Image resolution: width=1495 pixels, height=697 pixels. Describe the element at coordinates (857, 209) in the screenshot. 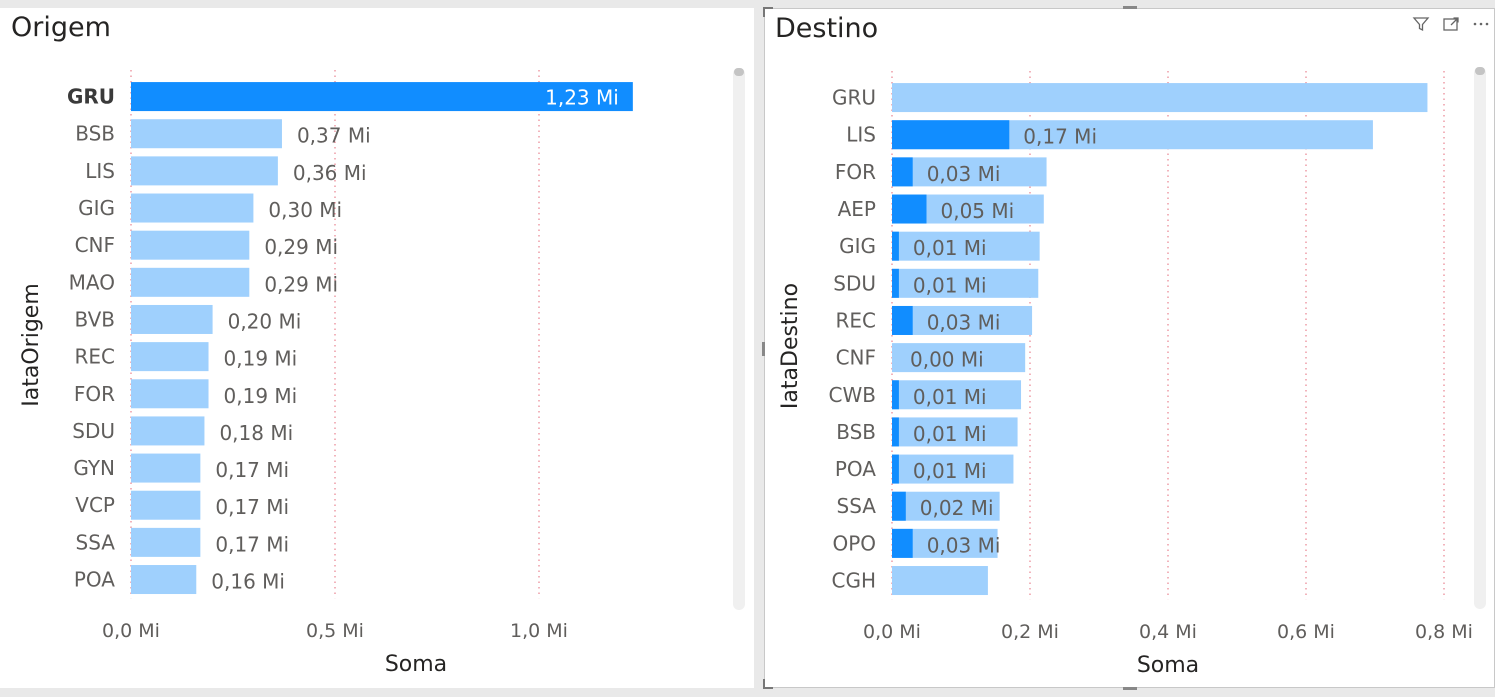

I see `y-category-label: AEP` at that location.